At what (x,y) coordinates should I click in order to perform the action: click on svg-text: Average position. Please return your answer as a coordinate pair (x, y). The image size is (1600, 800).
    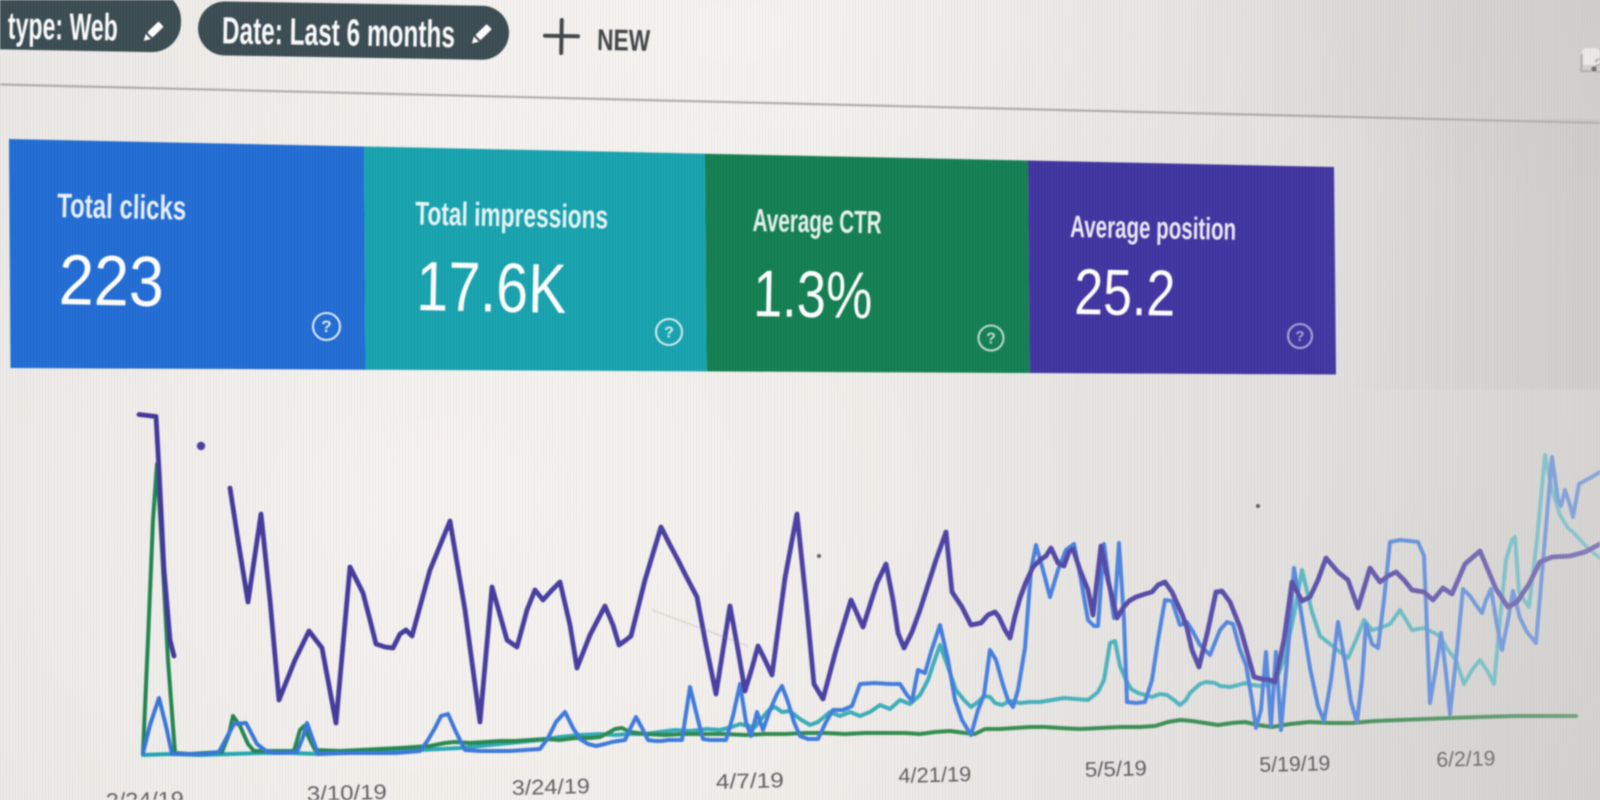
    Looking at the image, I should click on (1153, 228).